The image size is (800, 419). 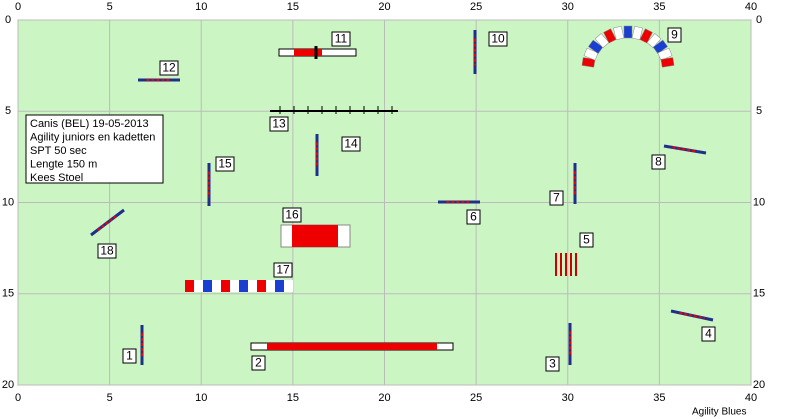 What do you see at coordinates (89, 124) in the screenshot?
I see `info-line: Canis (BEL) 19-05-2013` at bounding box center [89, 124].